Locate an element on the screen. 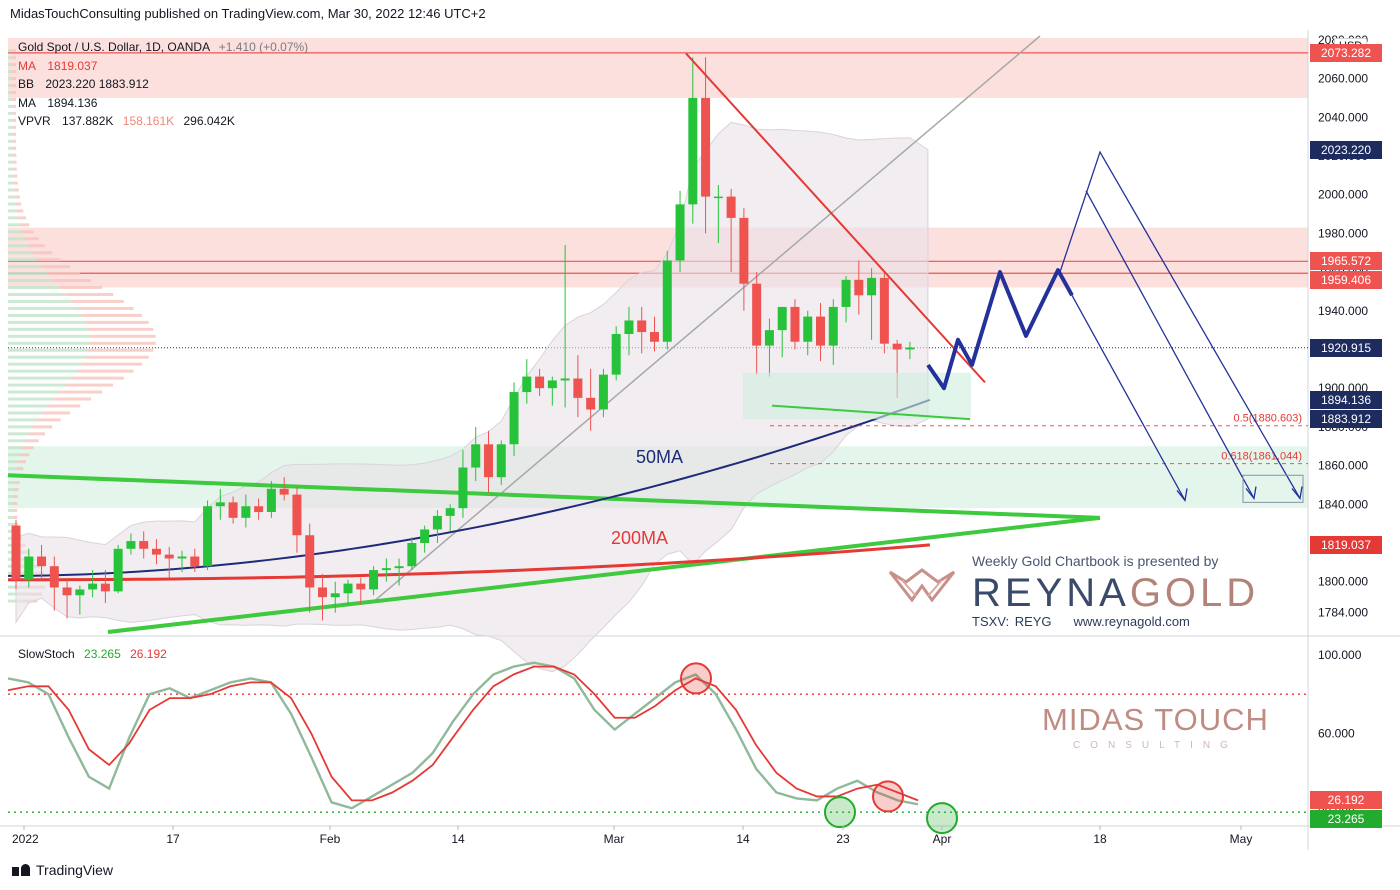 The image size is (1400, 890). legend-bb-row: BB 2023.220 1883.912 is located at coordinates (163, 84).